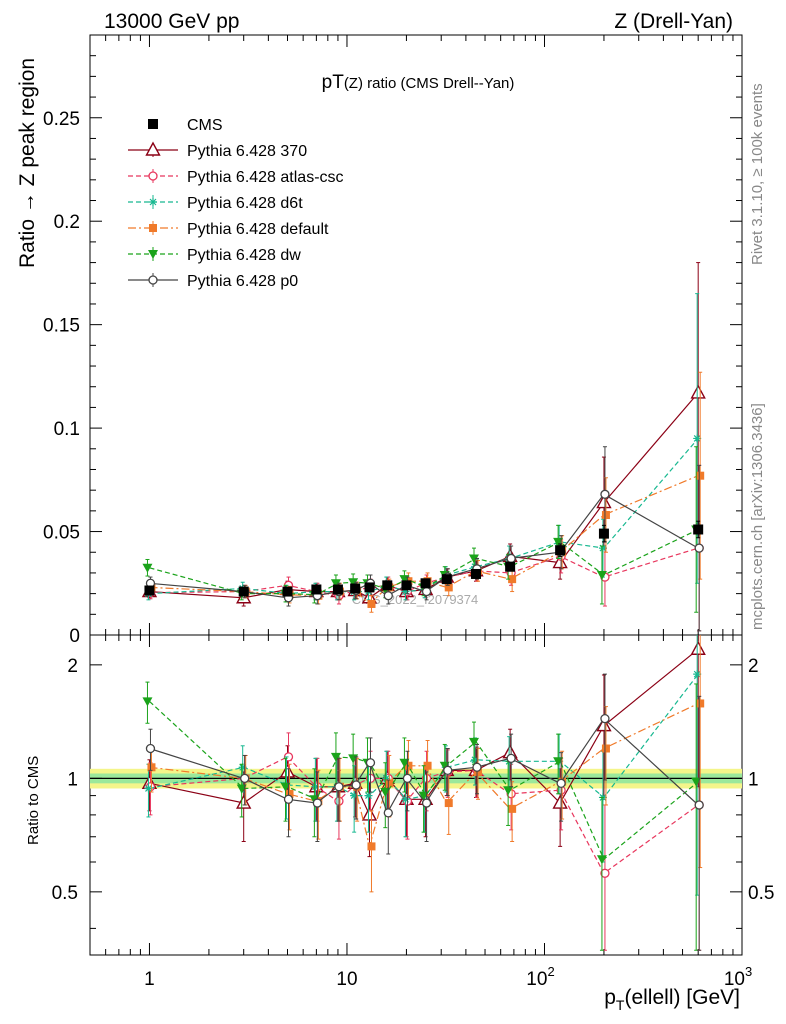  Describe the element at coordinates (244, 255) in the screenshot. I see `legend-label: Pythia 6.428 dw` at that location.